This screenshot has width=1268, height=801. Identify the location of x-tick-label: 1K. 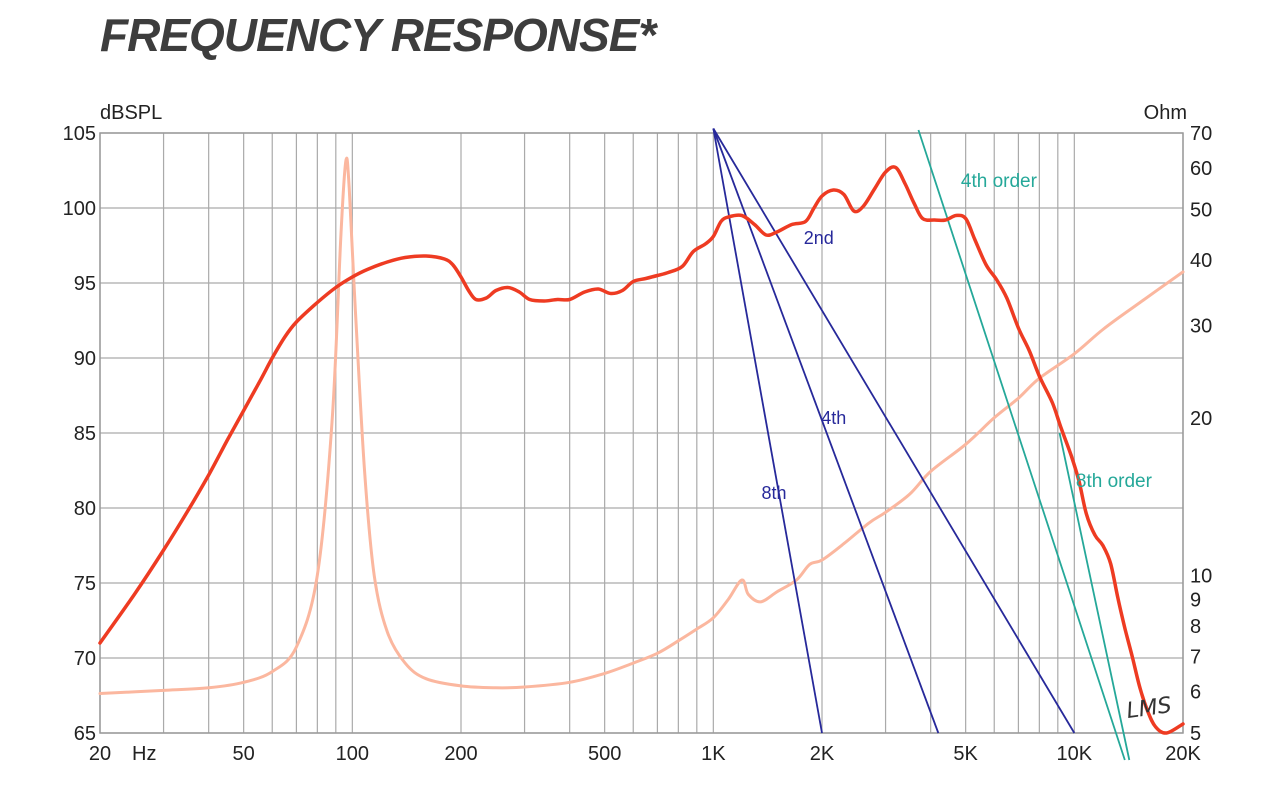
(713, 754).